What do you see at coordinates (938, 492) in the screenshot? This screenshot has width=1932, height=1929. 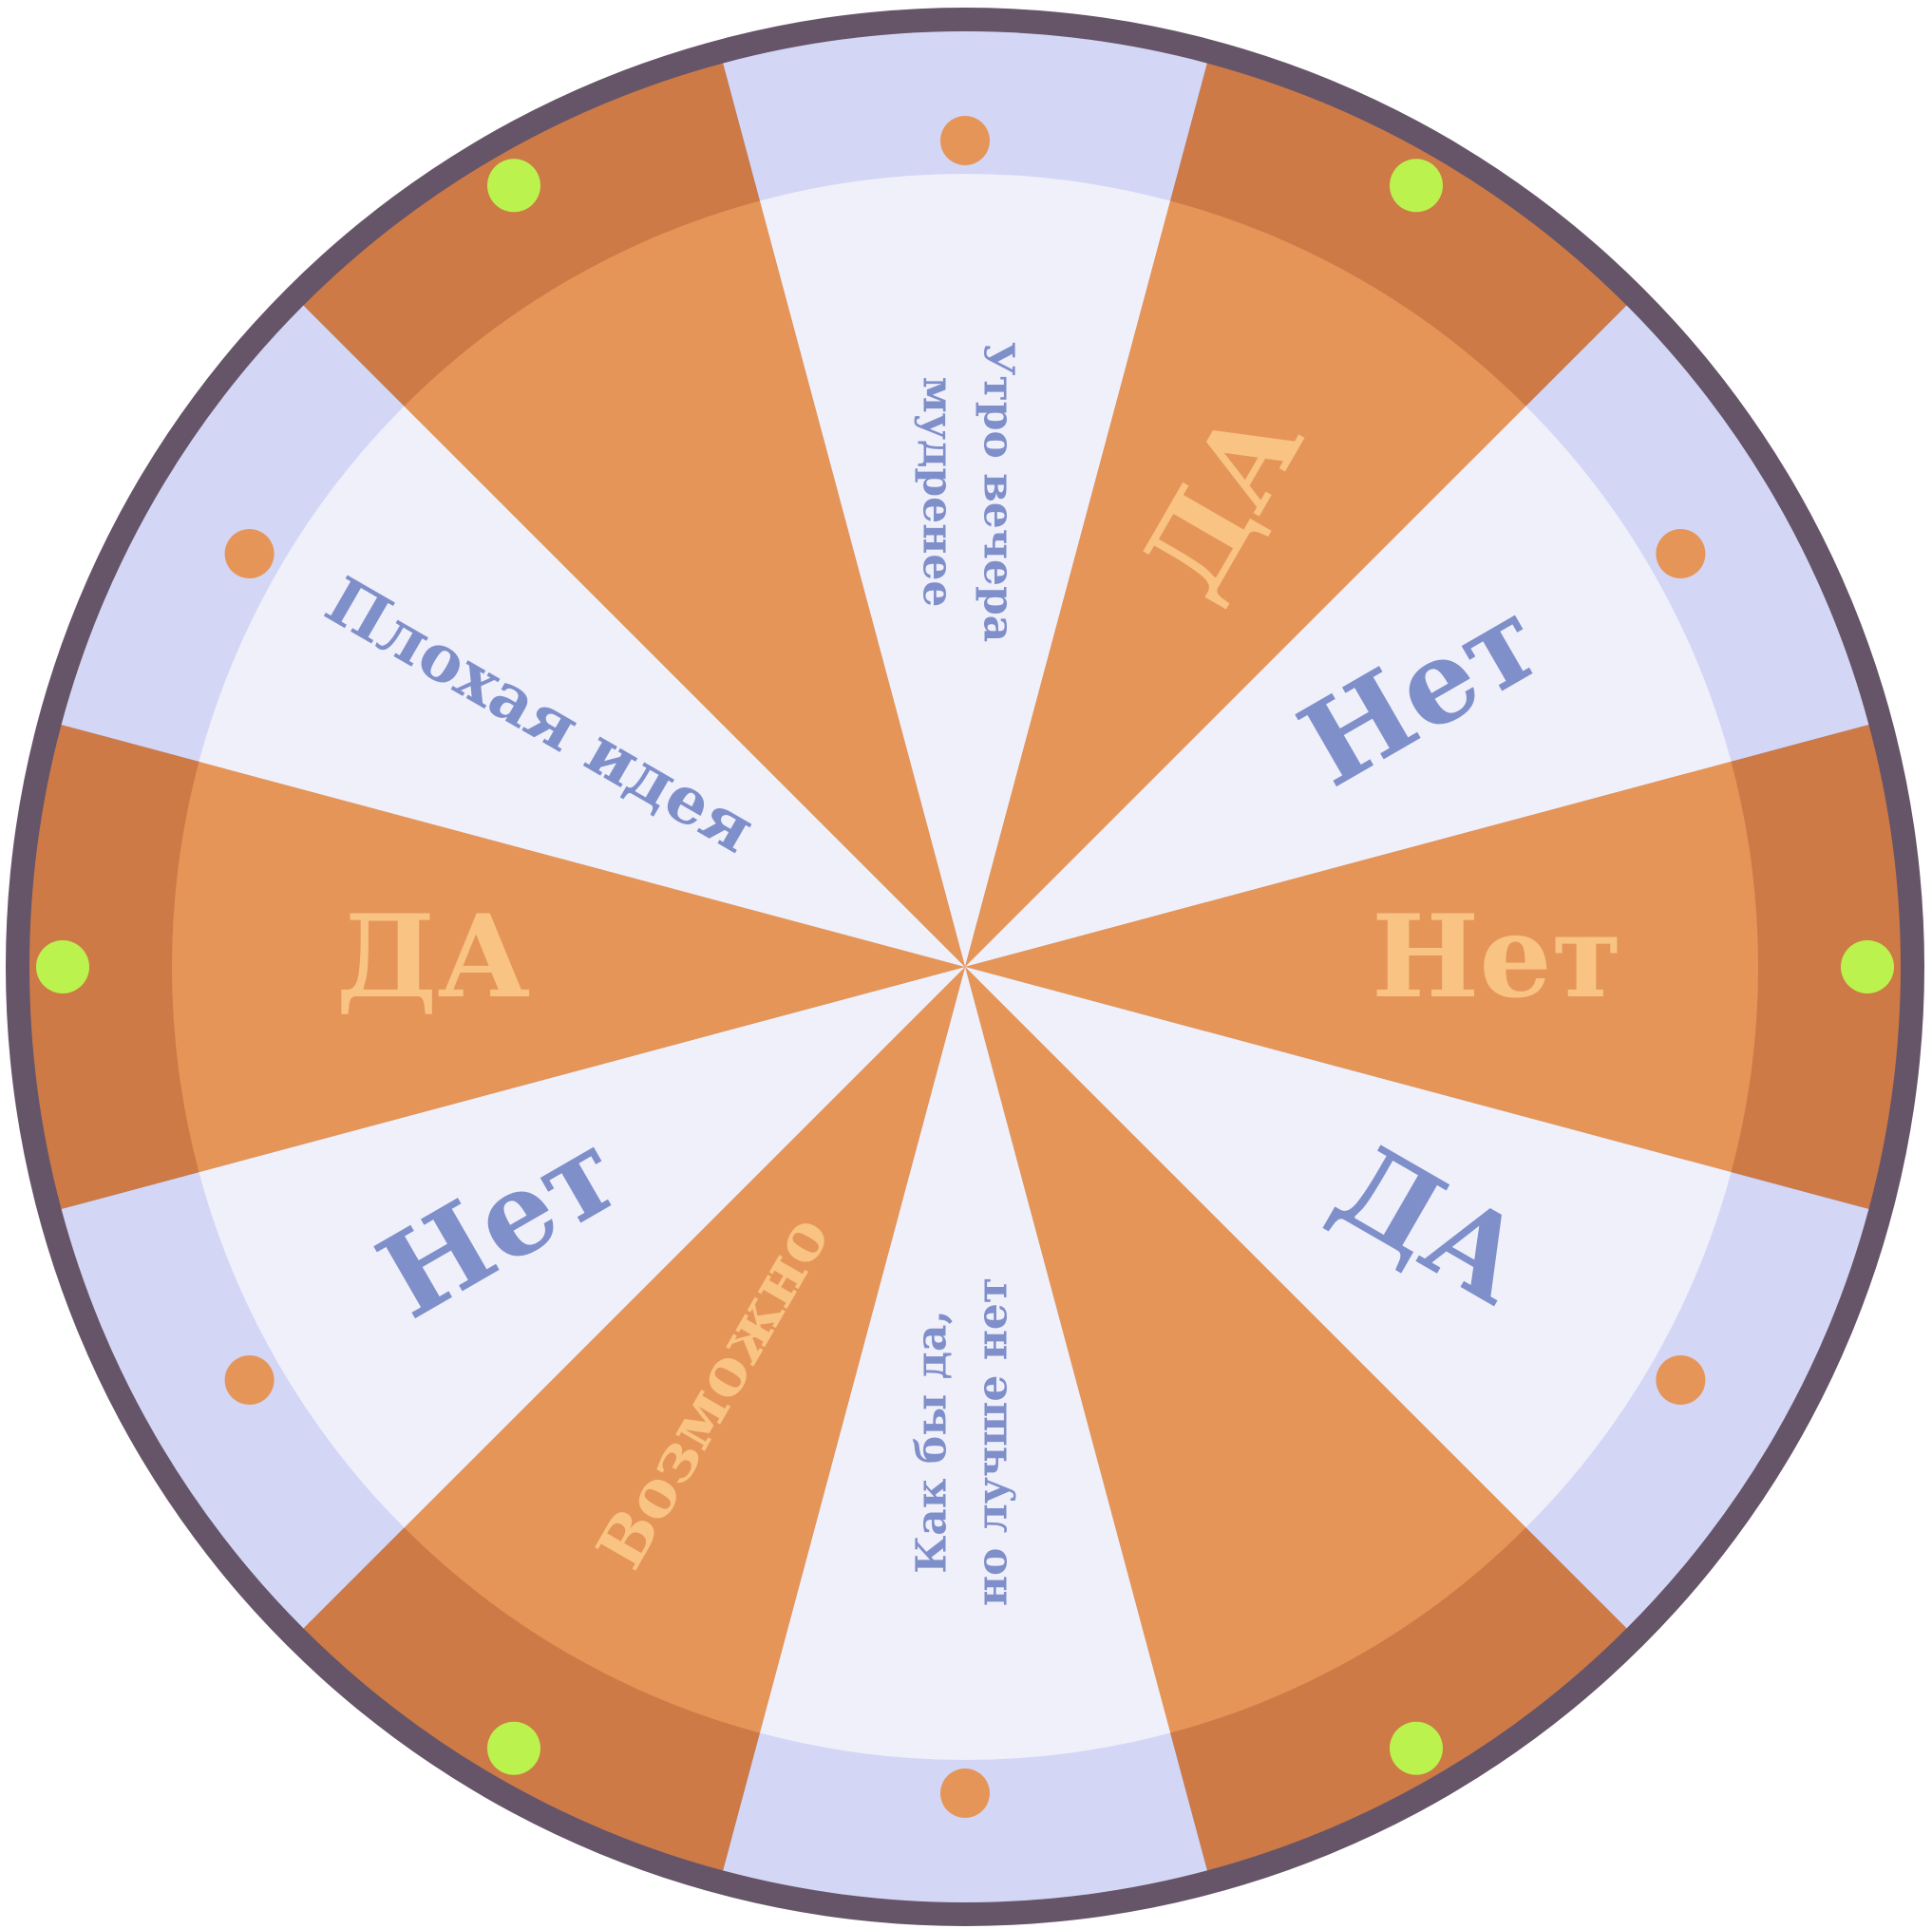 I see `sector-label-line2: мудренее` at bounding box center [938, 492].